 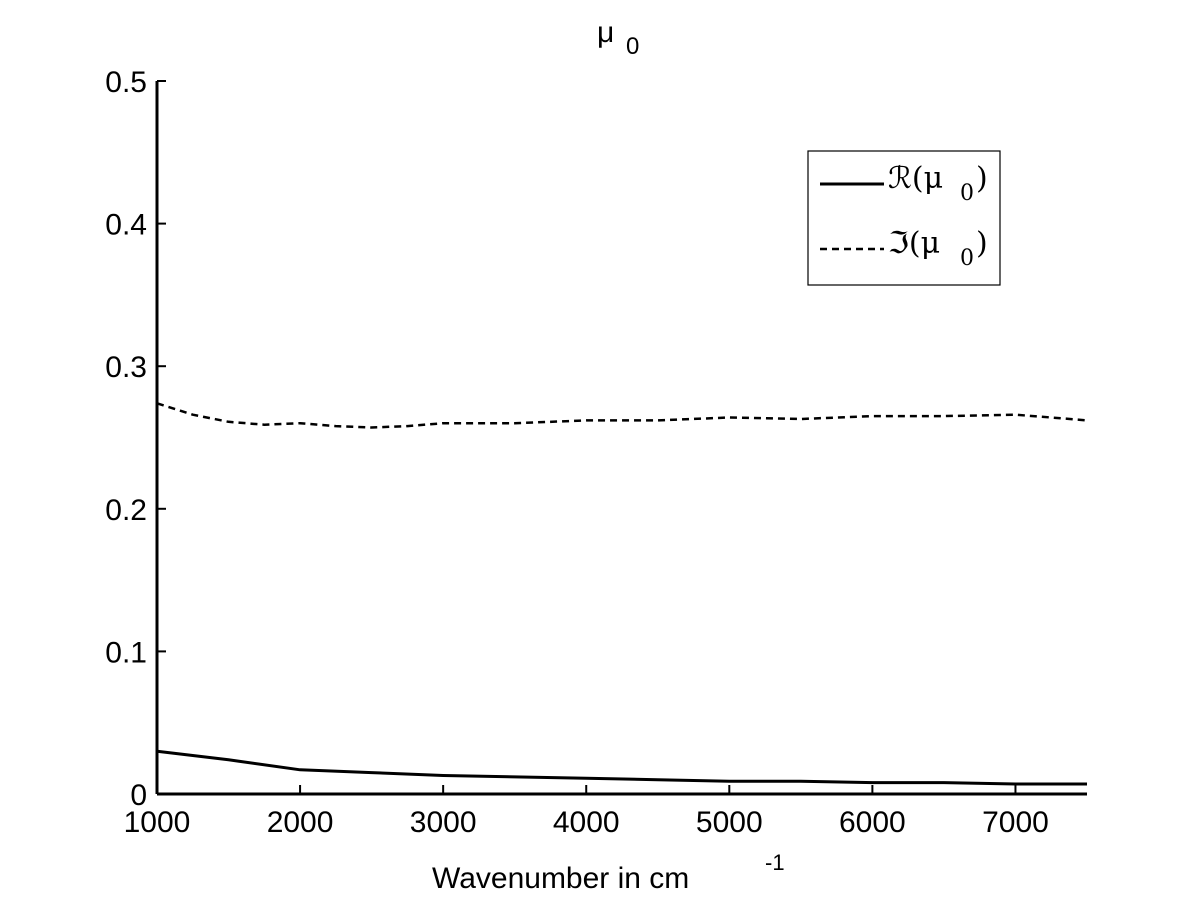 What do you see at coordinates (1015, 822) in the screenshot?
I see `x-tick-label: 7000` at bounding box center [1015, 822].